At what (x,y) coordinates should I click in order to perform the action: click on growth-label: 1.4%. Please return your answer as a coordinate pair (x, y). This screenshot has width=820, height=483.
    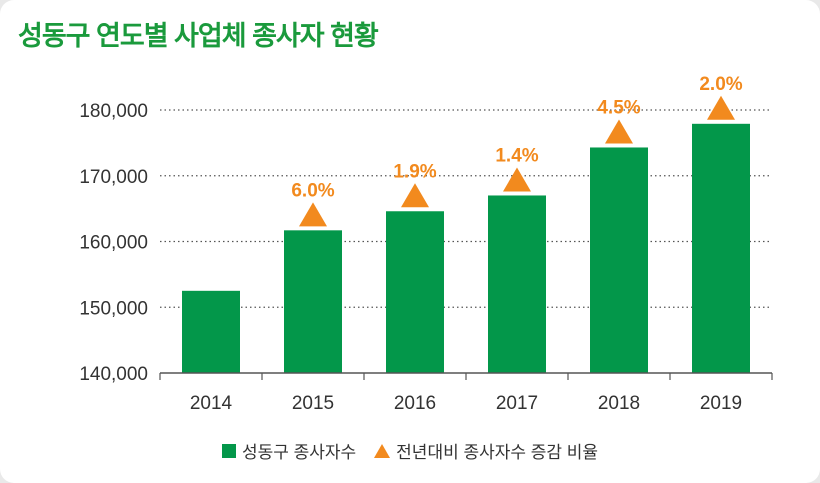
    Looking at the image, I should click on (516, 155).